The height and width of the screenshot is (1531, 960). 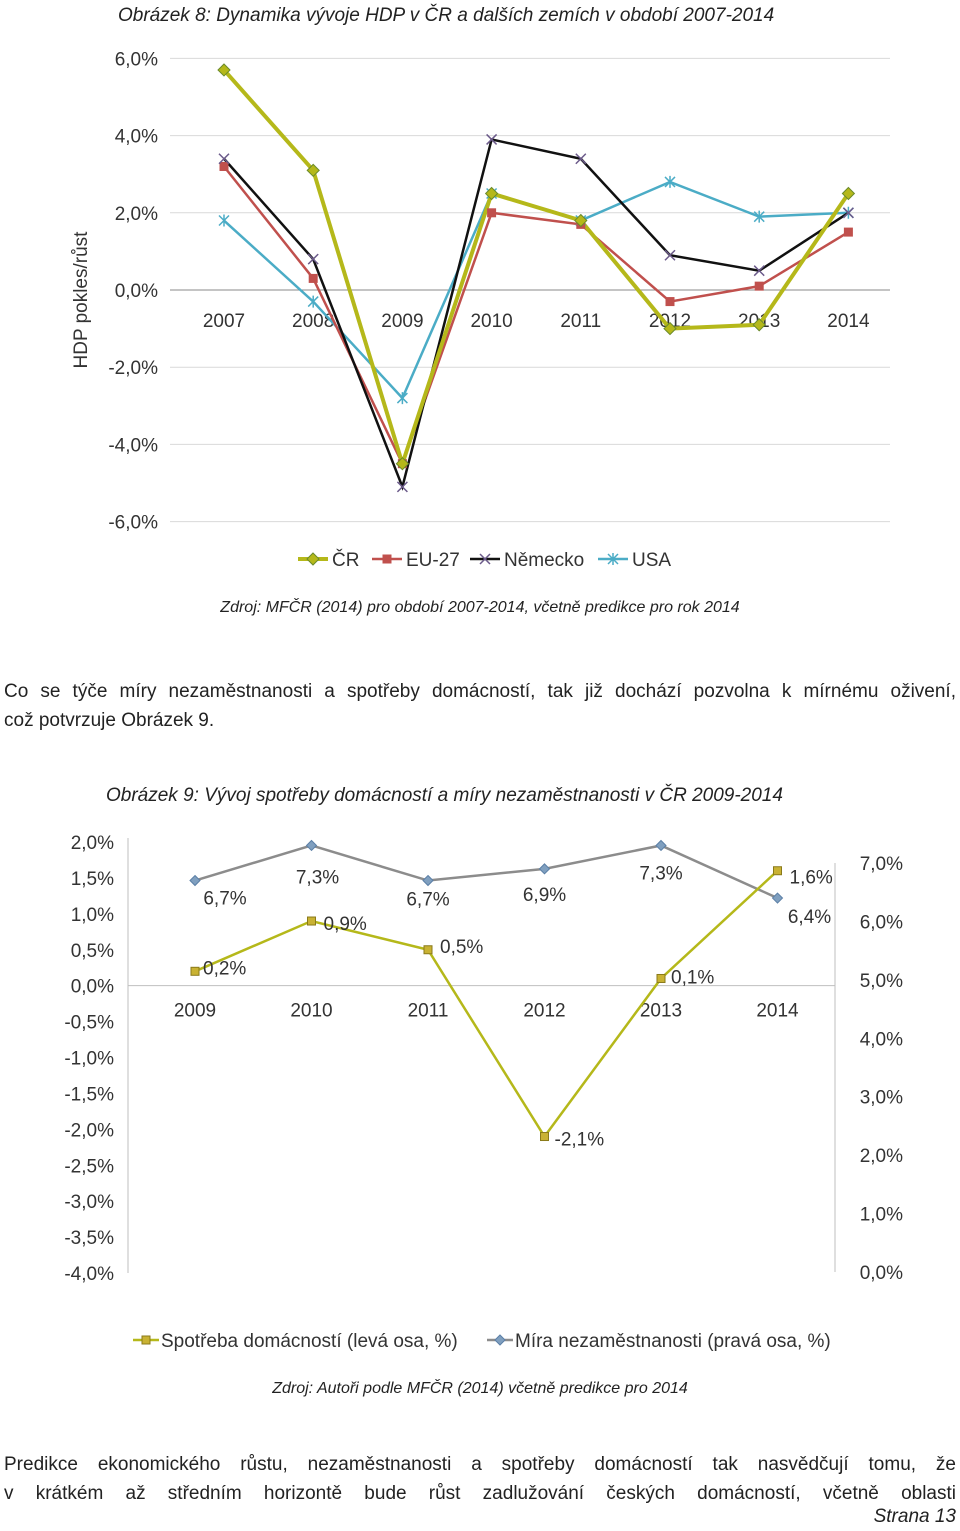 What do you see at coordinates (345, 924) in the screenshot?
I see `consumption-data-label: 0,9%` at bounding box center [345, 924].